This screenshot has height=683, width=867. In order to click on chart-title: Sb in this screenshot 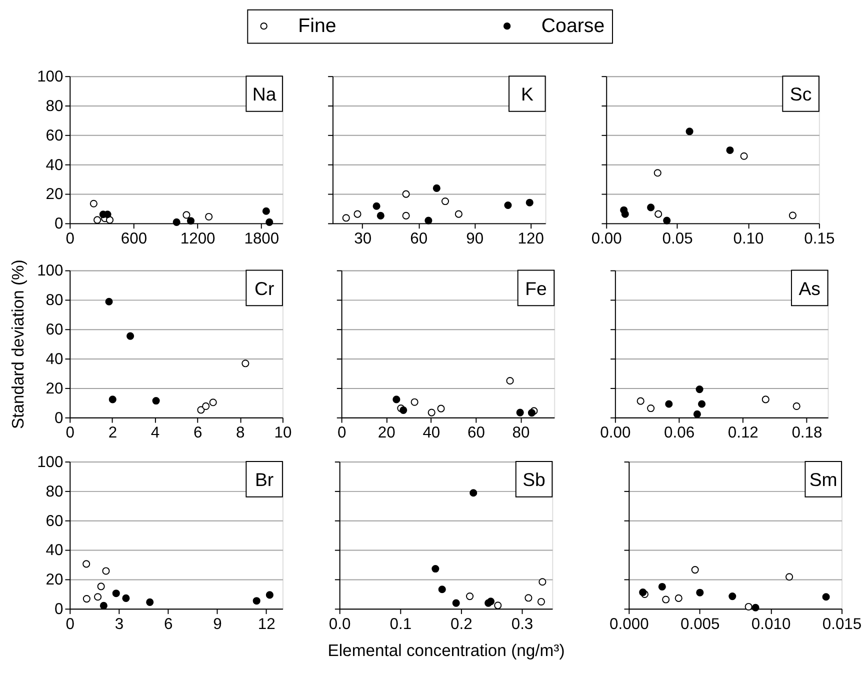, I will do `click(534, 479)`.